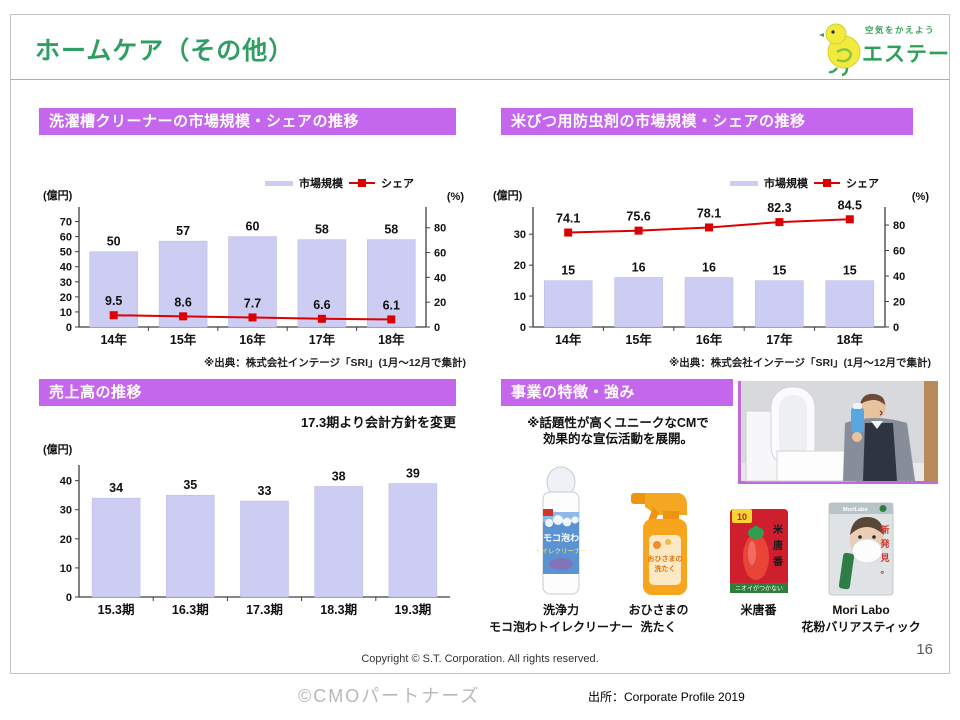 The image size is (960, 720). Describe the element at coordinates (339, 476) in the screenshot. I see `svg-text: 38` at that location.